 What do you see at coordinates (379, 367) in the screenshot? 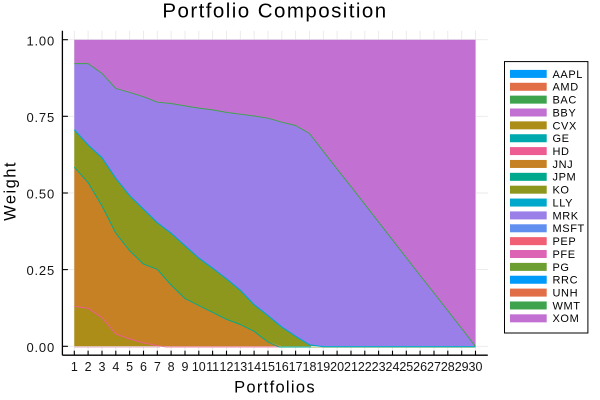
I see `svg-text: 23` at bounding box center [379, 367].